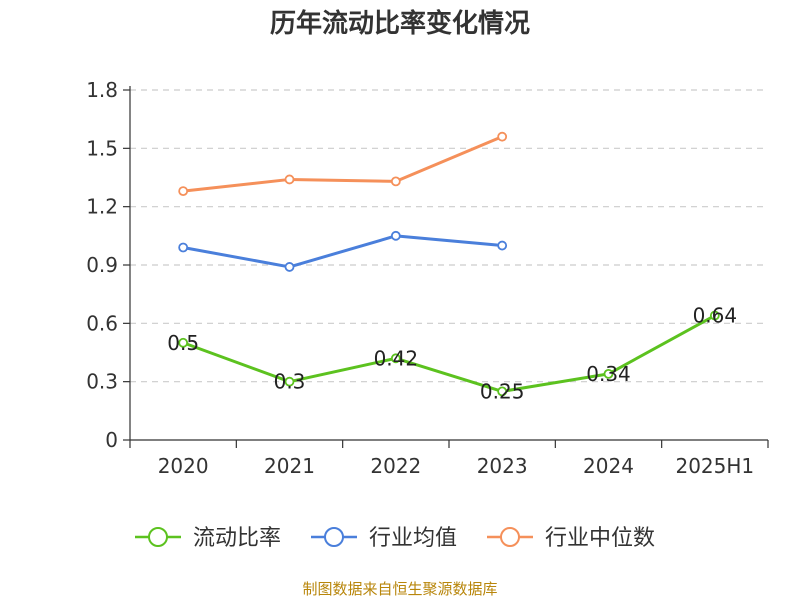  Describe the element at coordinates (395, 466) in the screenshot. I see `x-tick-label: 2022` at that location.